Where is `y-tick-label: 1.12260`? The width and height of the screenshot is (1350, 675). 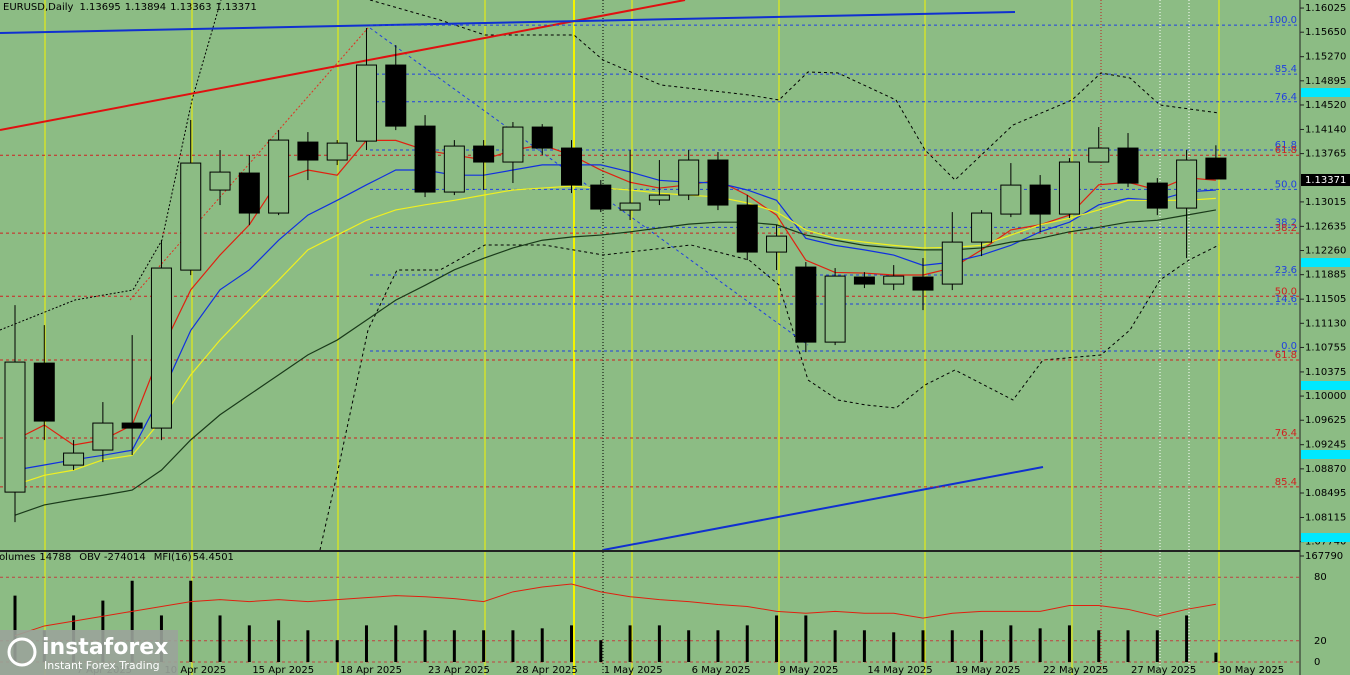 y-tick-label: 1.12260 is located at coordinates (1325, 251).